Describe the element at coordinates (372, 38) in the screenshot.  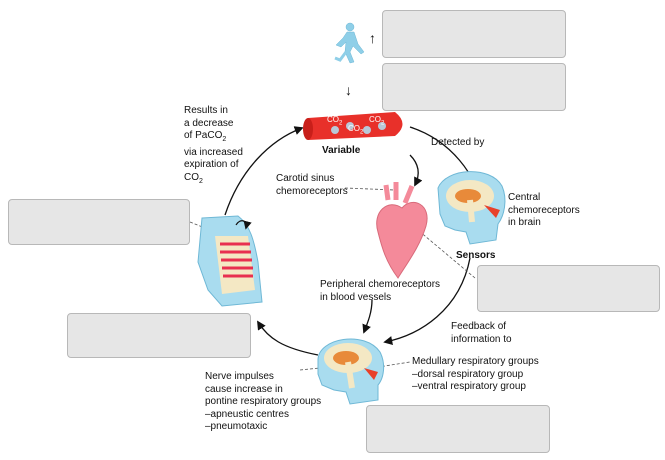
I see `up-arrow-icon: ↑` at that location.